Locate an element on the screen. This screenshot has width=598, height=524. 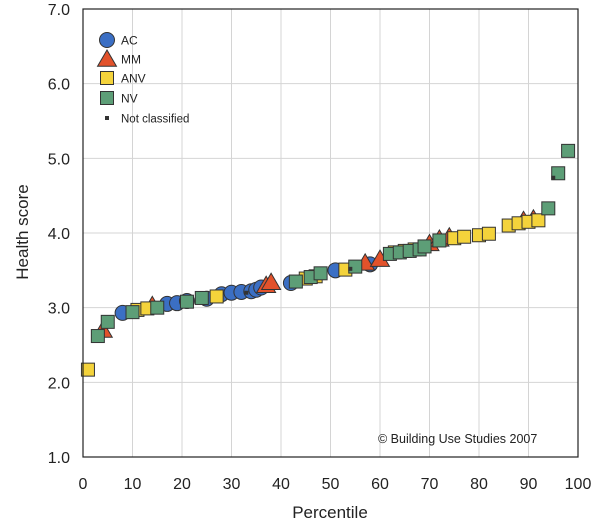
y-tick-label: 7.0 is located at coordinates (59, 10).